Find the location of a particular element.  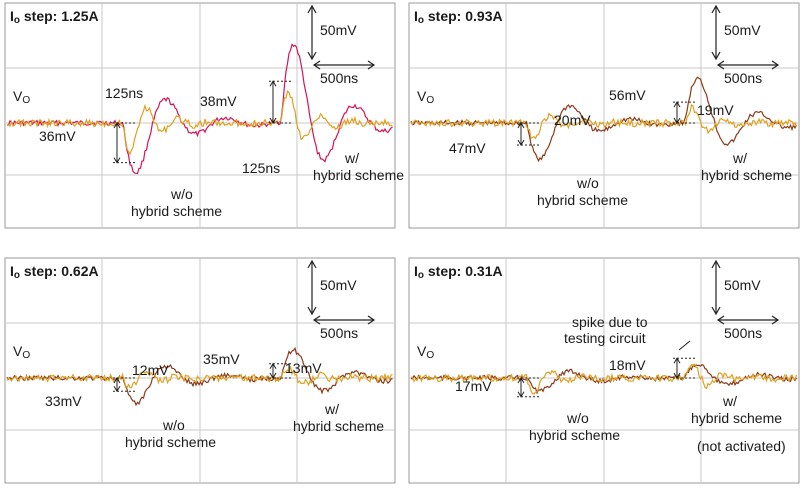

annotation-overshoot: 38mV is located at coordinates (218, 101).